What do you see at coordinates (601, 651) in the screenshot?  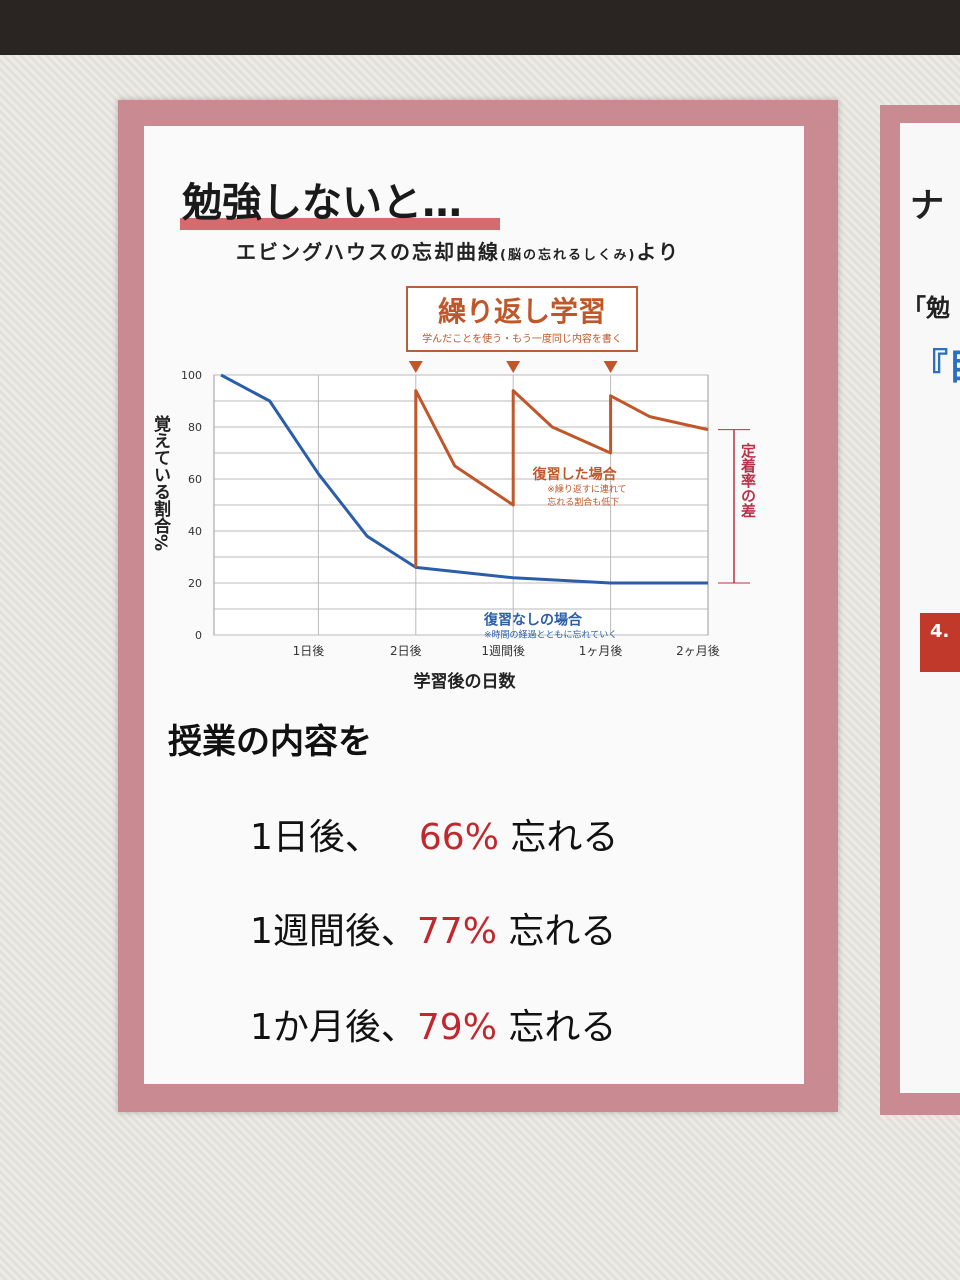 I see `x-tick-label: 1ヶ月後` at bounding box center [601, 651].